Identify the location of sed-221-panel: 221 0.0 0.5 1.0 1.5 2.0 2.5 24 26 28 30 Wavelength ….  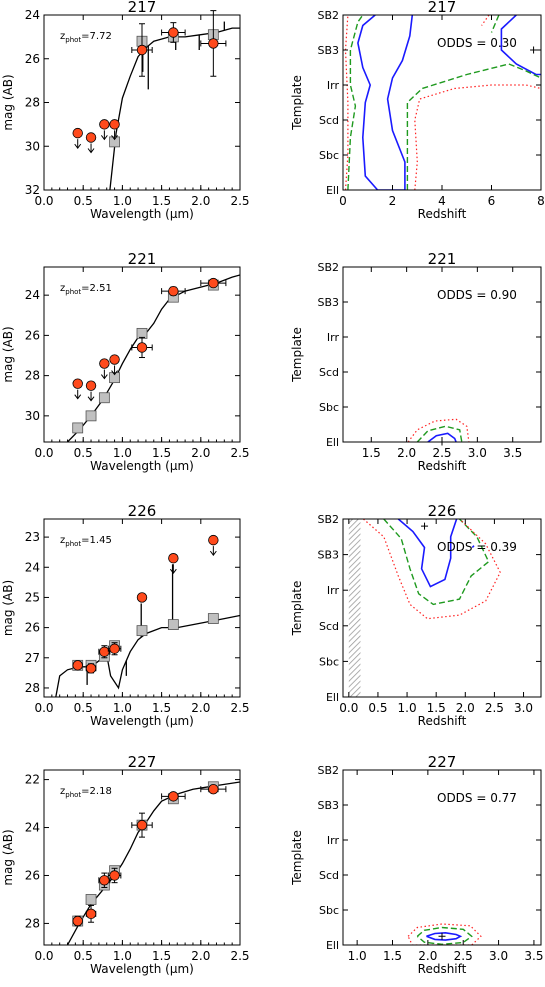
(125, 361).